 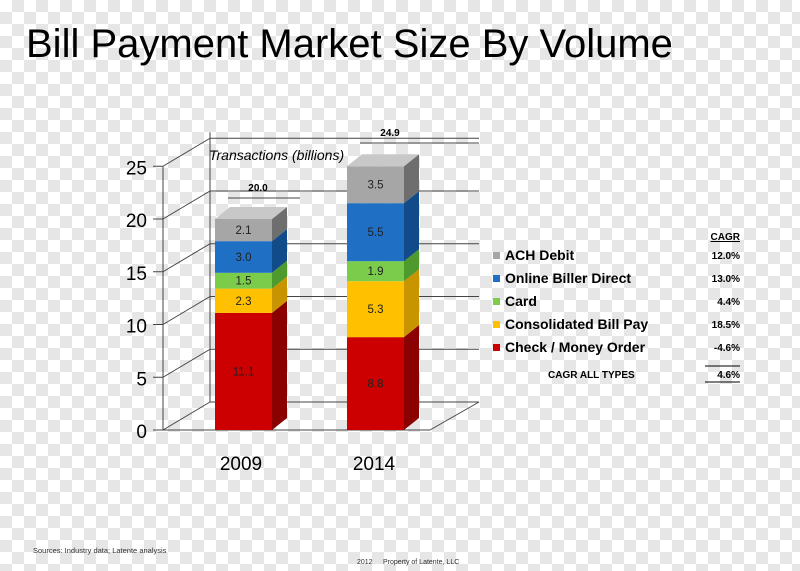 I want to click on y-tick-label: 10, so click(x=136, y=327).